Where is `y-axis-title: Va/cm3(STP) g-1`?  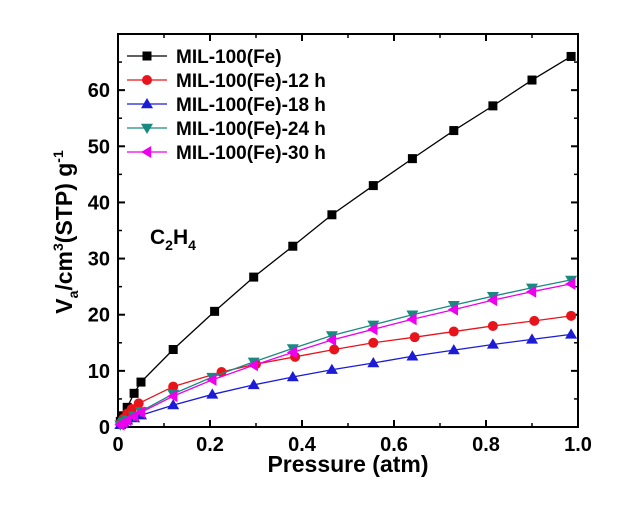 y-axis-title: Va/cm3(STP) g-1 is located at coordinates (65, 232).